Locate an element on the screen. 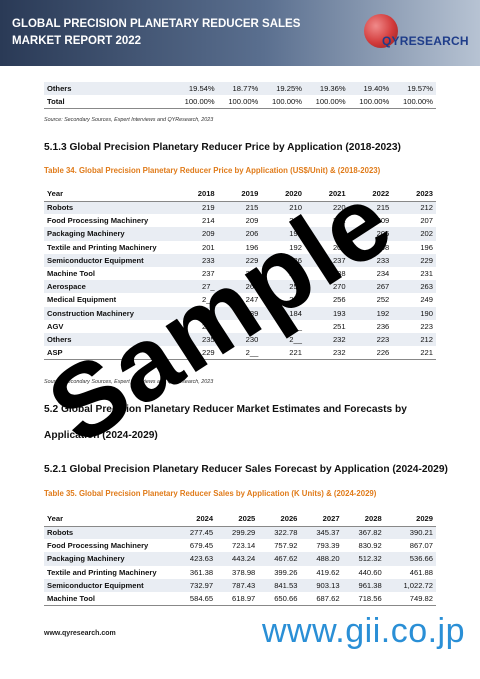 The image size is (480, 679). cell-value: 255 is located at coordinates (208, 326).